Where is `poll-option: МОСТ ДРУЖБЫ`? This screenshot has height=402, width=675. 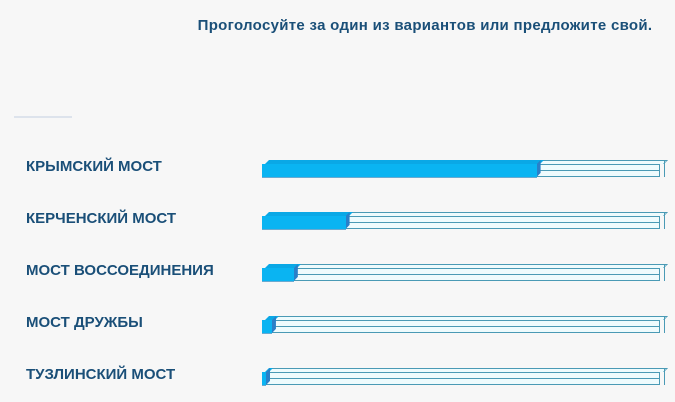
poll-option: МОСТ ДРУЖБЫ is located at coordinates (337, 323).